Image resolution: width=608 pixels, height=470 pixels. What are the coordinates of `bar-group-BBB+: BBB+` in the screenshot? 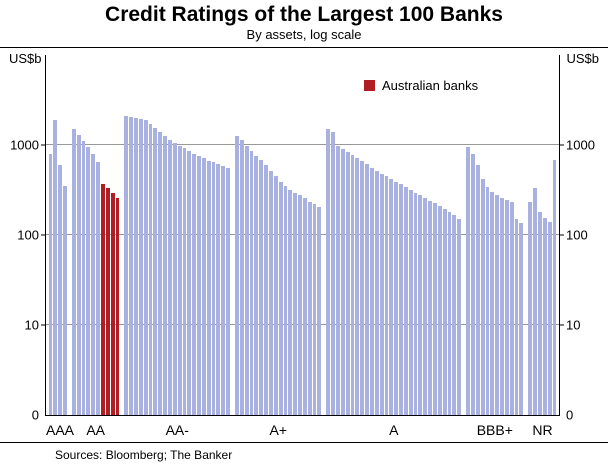 It's located at (495, 246).